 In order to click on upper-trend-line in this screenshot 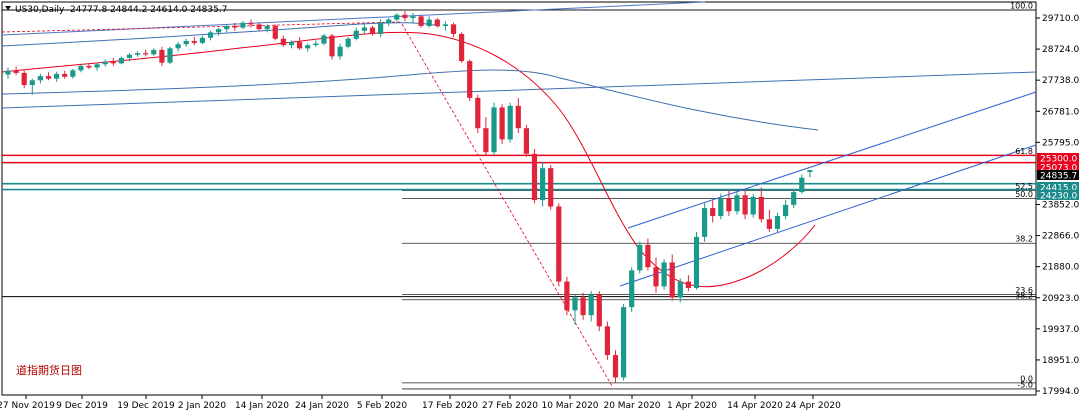, I will do `click(353, 18)`.